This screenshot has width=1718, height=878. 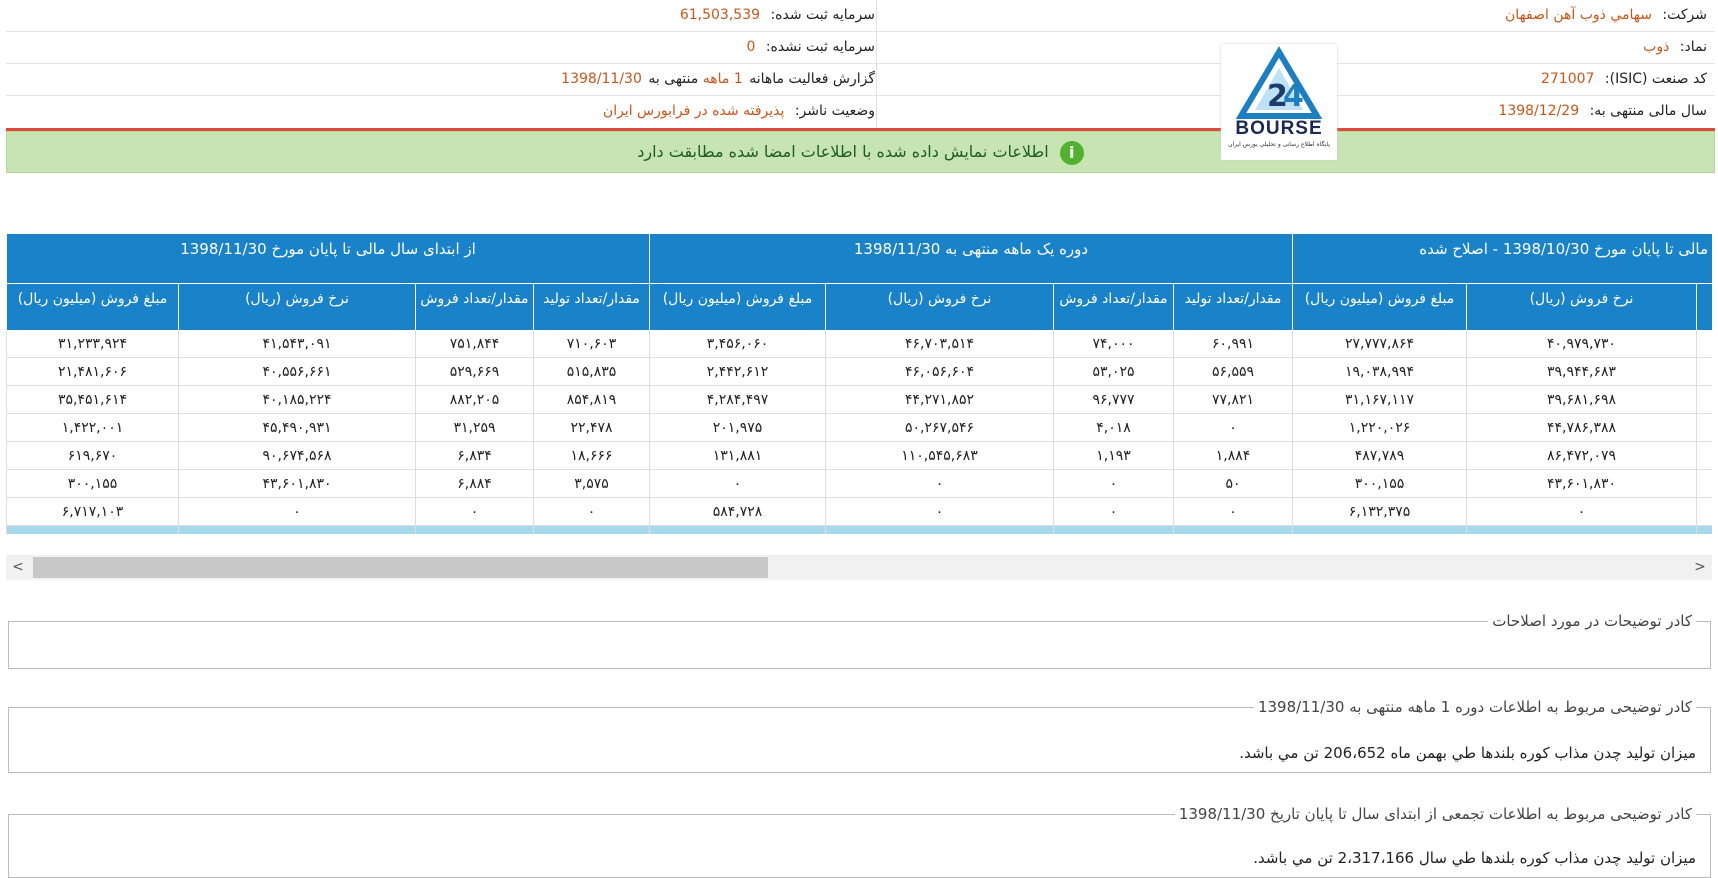 What do you see at coordinates (296, 400) in the screenshot?
I see `table-cell: ۴۰,۱۸۵,۲۲۴` at bounding box center [296, 400].